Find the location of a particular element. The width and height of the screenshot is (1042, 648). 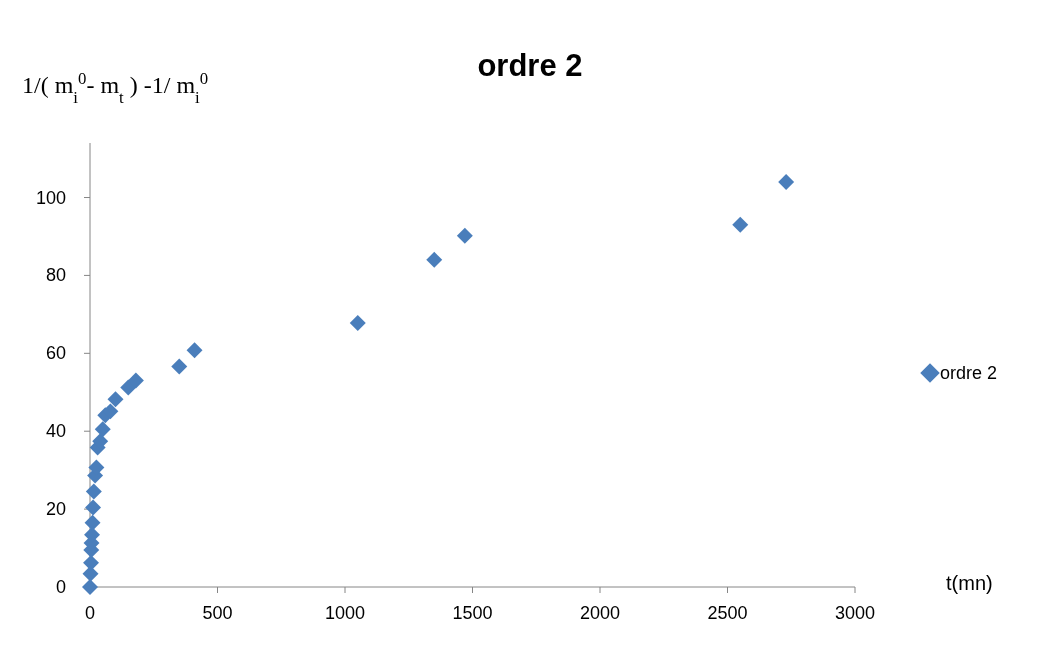

y-tick-label: 0 is located at coordinates (60, 587).